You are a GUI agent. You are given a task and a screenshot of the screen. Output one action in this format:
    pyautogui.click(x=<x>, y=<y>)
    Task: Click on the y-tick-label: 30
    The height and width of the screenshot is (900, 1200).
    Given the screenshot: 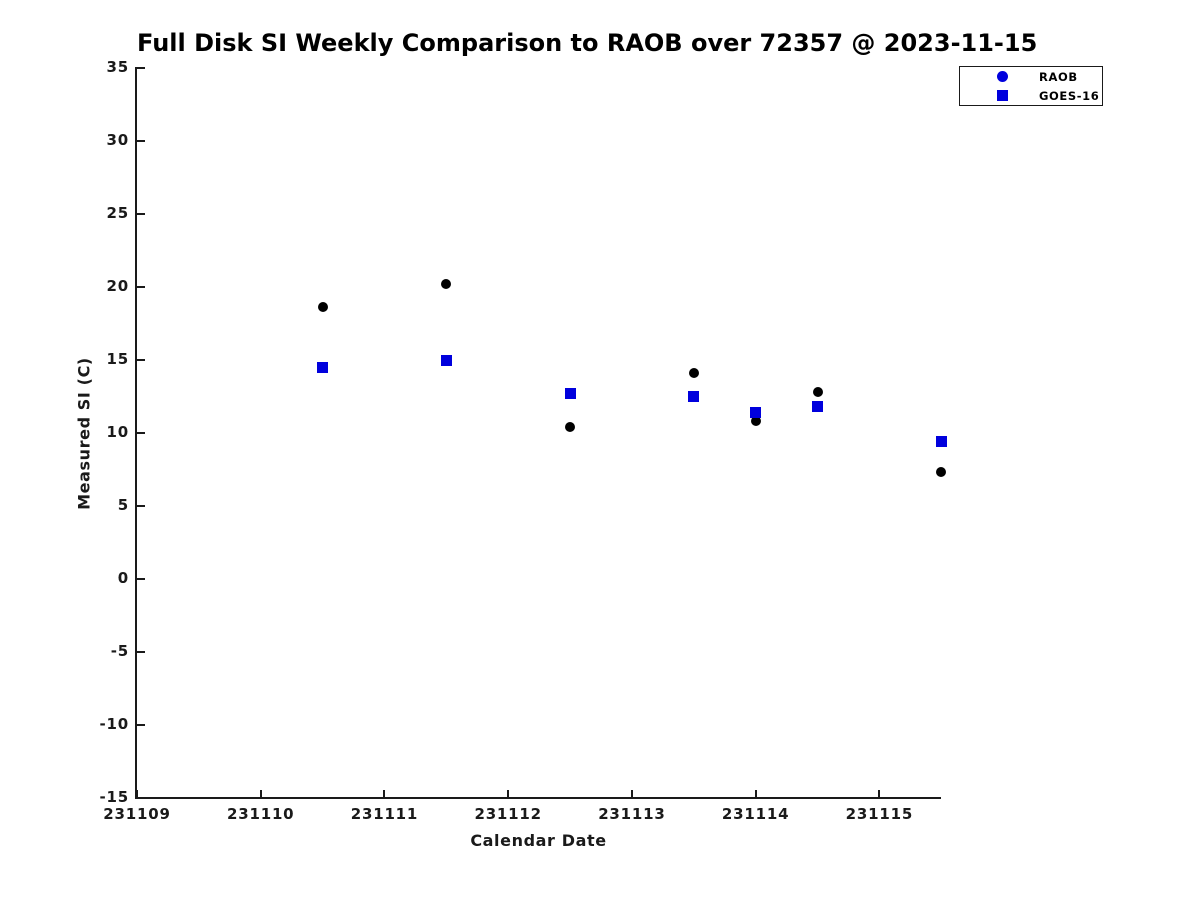 What is the action you would take?
    pyautogui.click(x=117, y=140)
    